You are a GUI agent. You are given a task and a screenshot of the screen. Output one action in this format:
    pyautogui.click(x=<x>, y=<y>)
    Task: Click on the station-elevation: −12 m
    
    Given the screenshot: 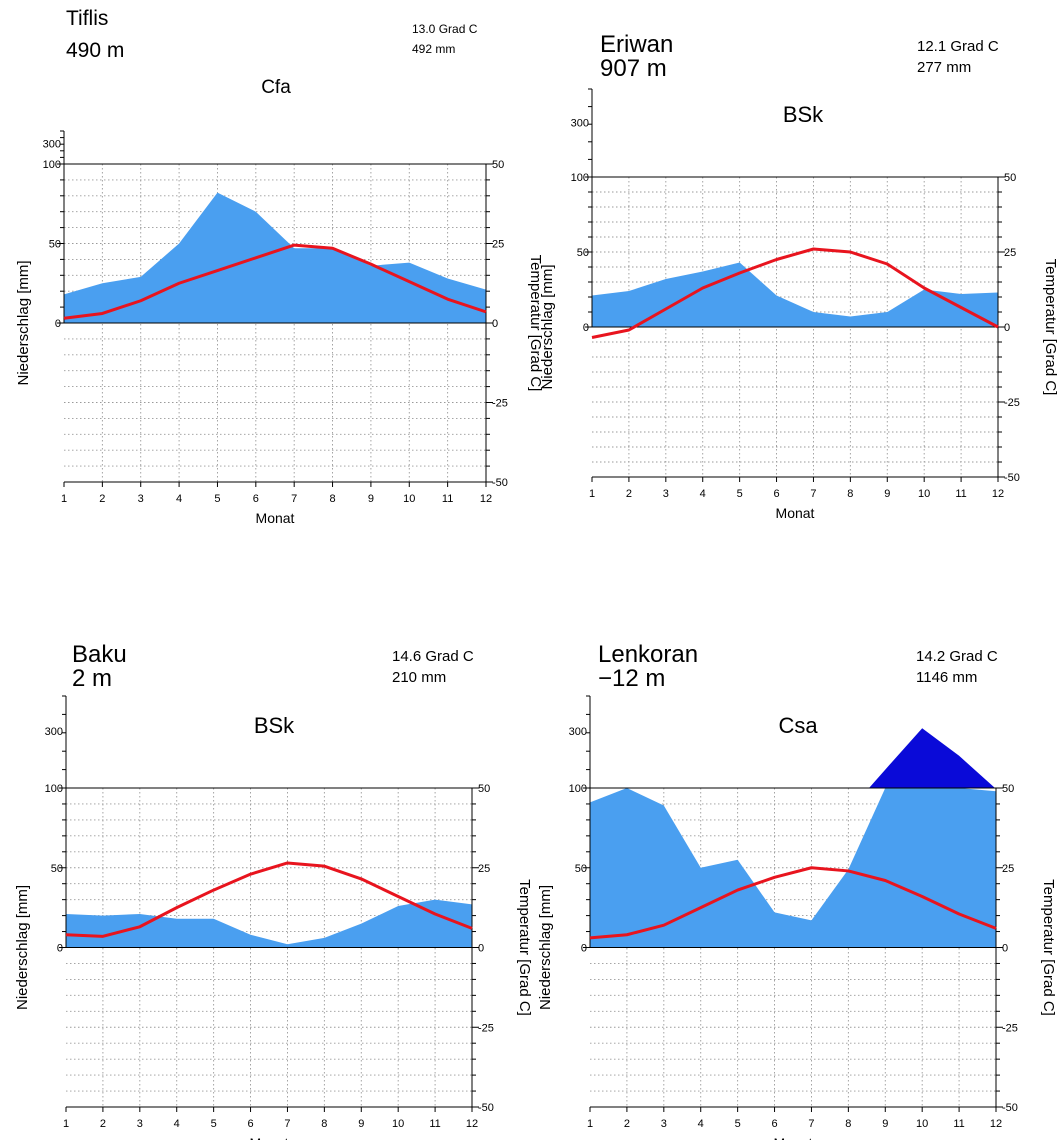 What is the action you would take?
    pyautogui.click(x=631, y=678)
    